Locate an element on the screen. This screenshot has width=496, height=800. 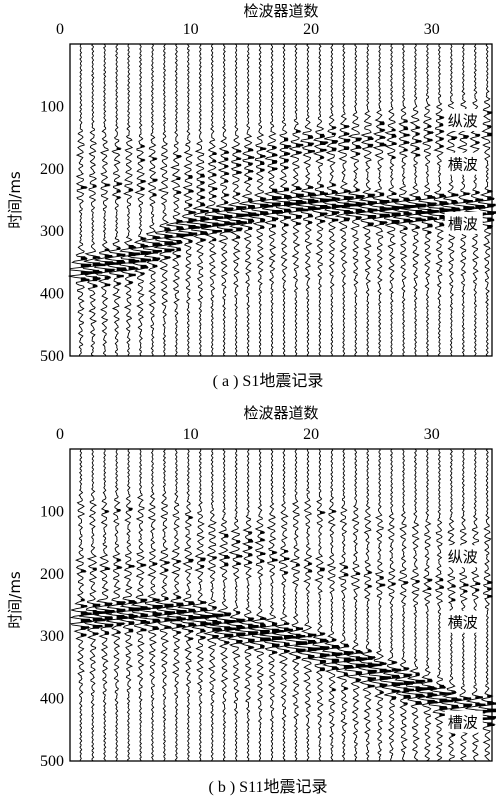
panel-a-ylabel: 时间/ms is located at coordinates (15, 200).